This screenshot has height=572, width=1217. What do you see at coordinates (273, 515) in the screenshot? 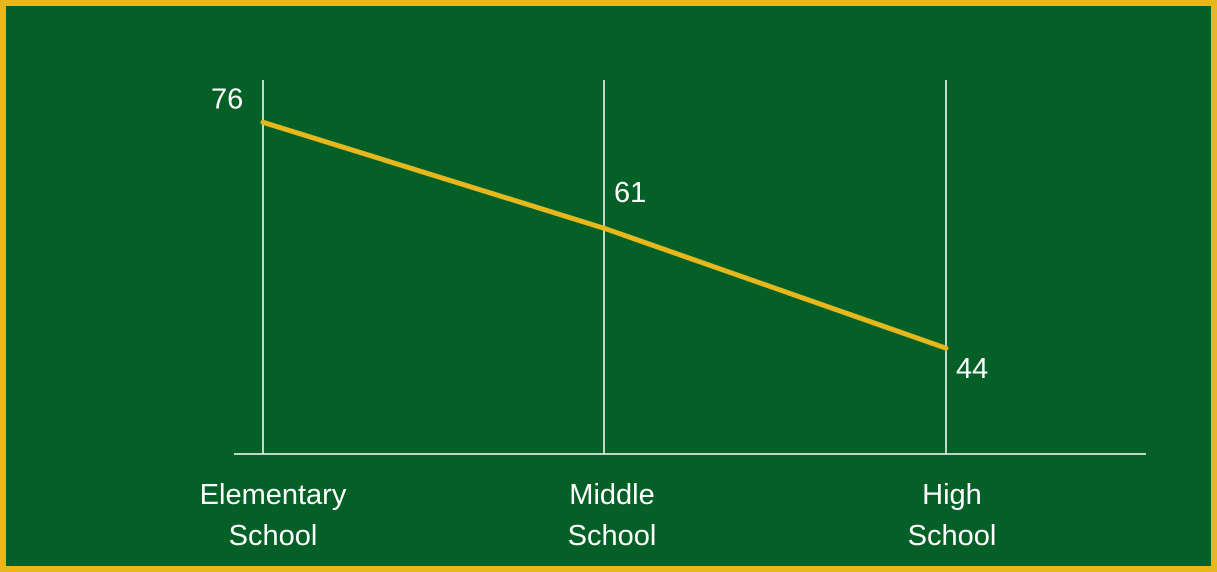
I see `category-label-0: Elementary School` at bounding box center [273, 515].